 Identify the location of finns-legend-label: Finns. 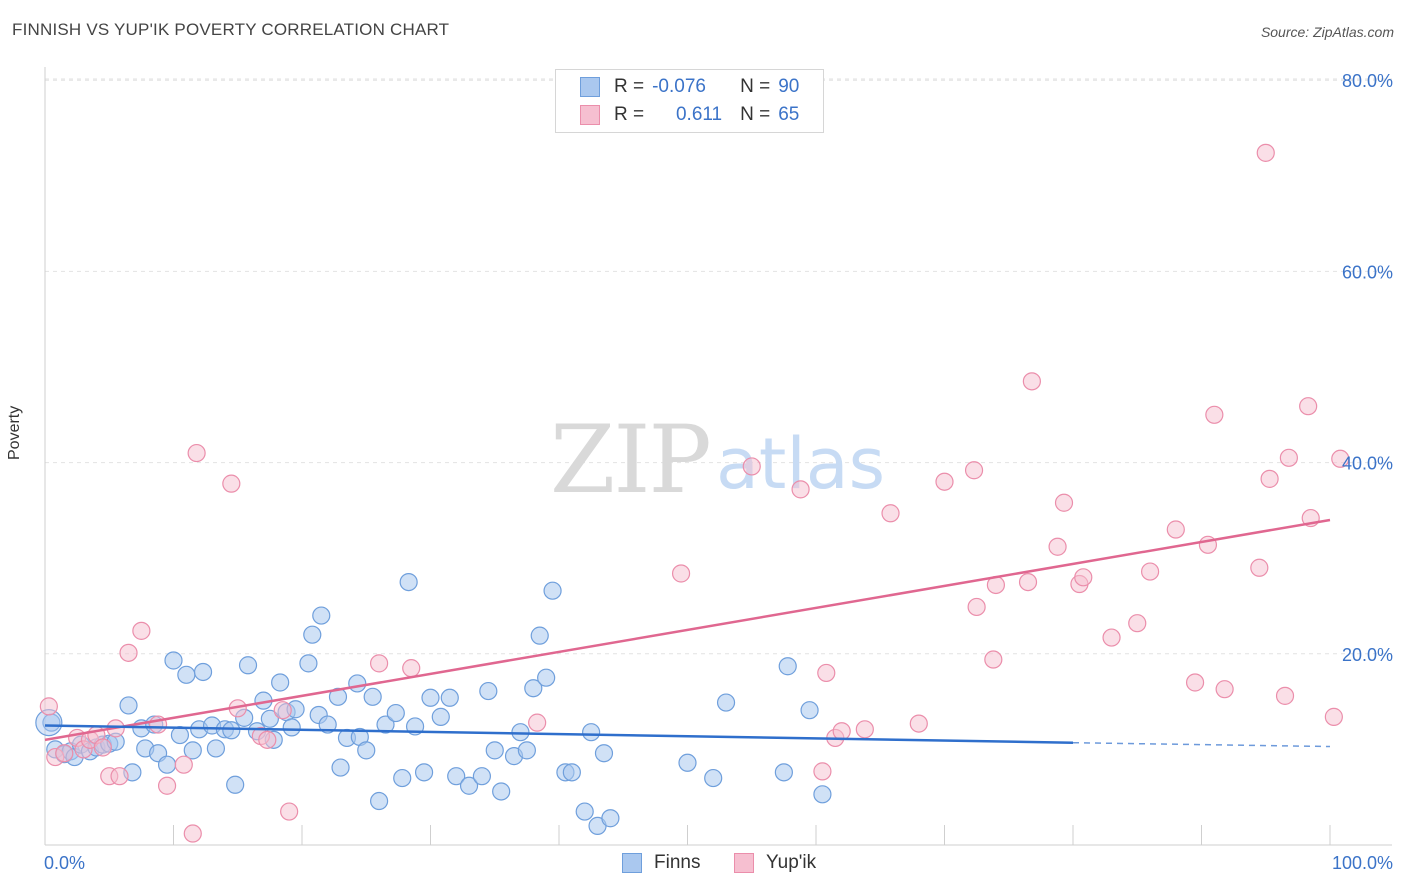
(677, 862).